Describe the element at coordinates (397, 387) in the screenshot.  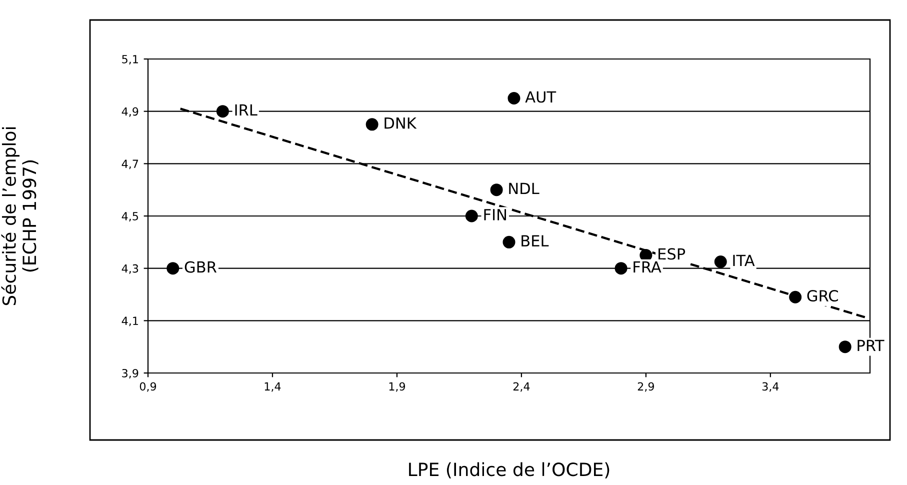
I see `x-tick-label: 1,9` at that location.